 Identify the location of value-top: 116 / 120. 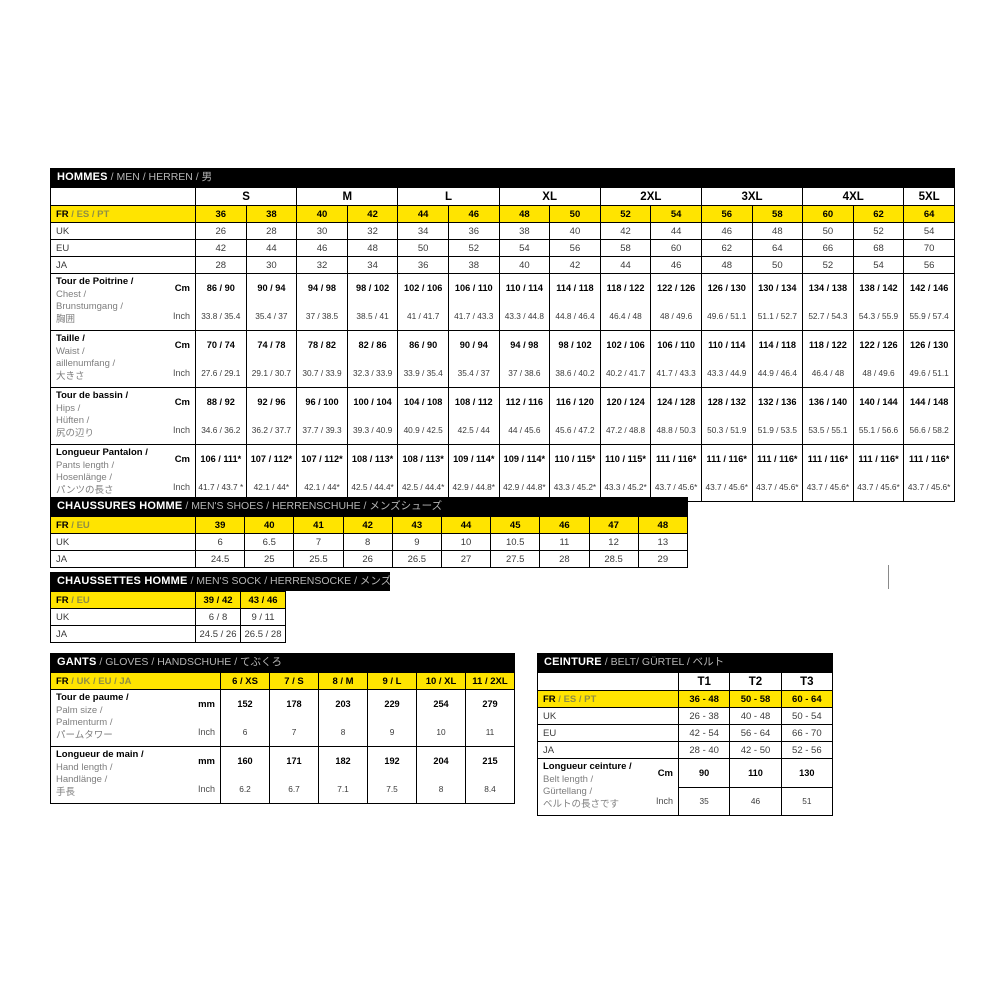
(575, 402).